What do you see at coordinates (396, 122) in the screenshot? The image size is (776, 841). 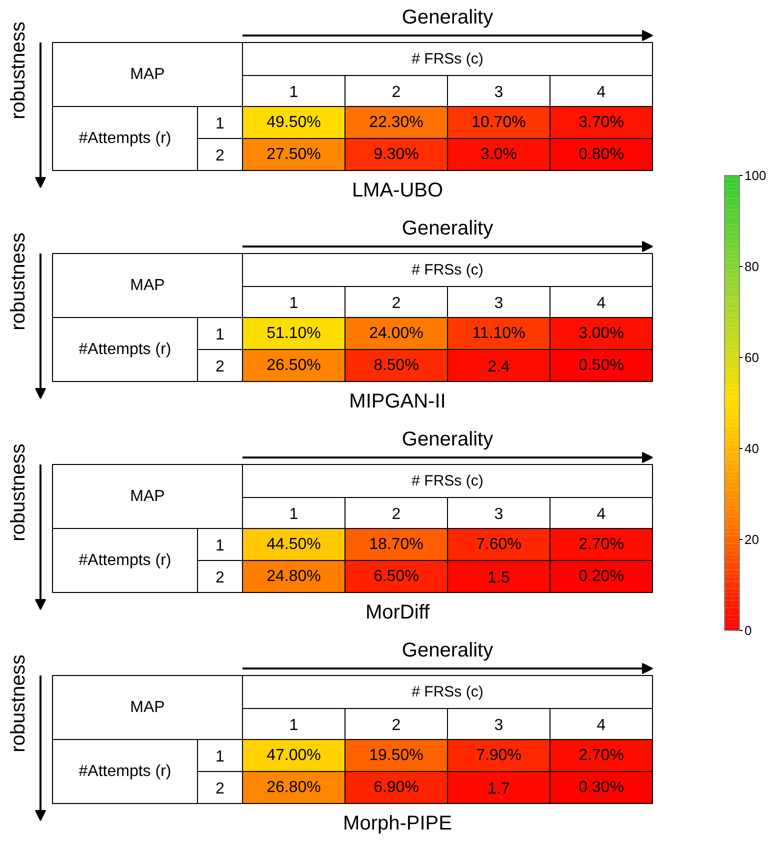 I see `data-label: 22.30%` at bounding box center [396, 122].